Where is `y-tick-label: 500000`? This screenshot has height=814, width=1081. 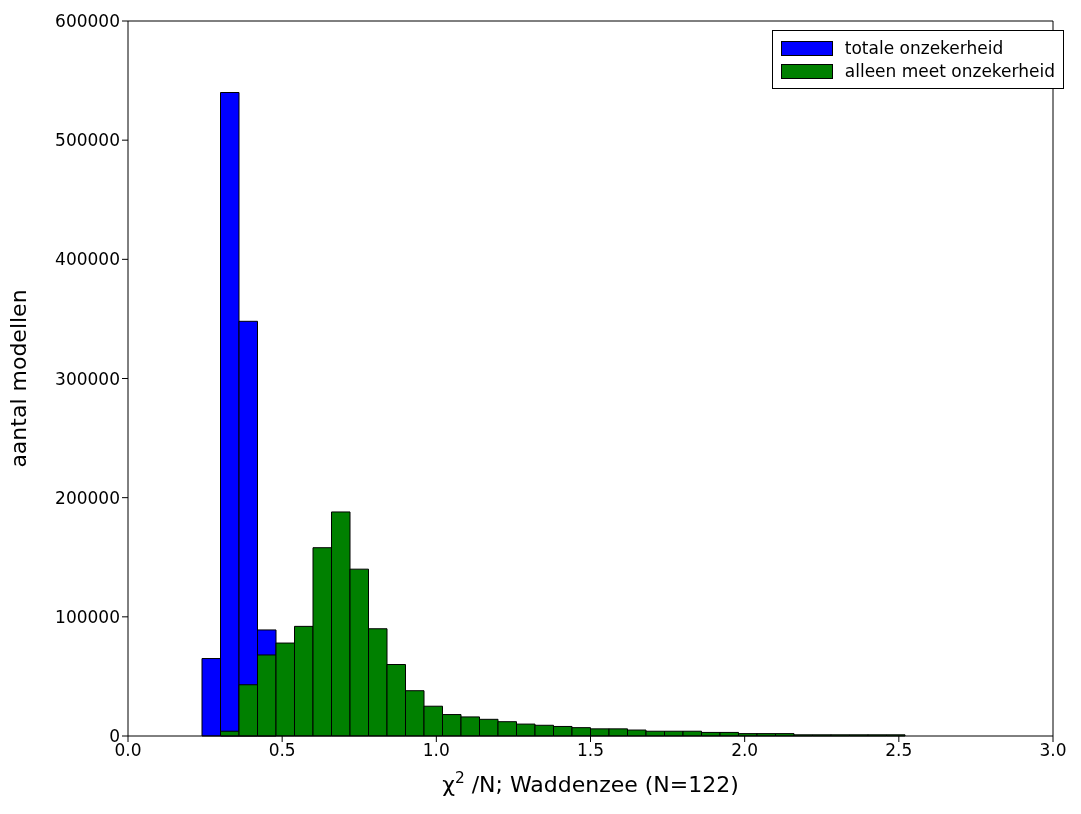 y-tick-label: 500000 is located at coordinates (87, 140).